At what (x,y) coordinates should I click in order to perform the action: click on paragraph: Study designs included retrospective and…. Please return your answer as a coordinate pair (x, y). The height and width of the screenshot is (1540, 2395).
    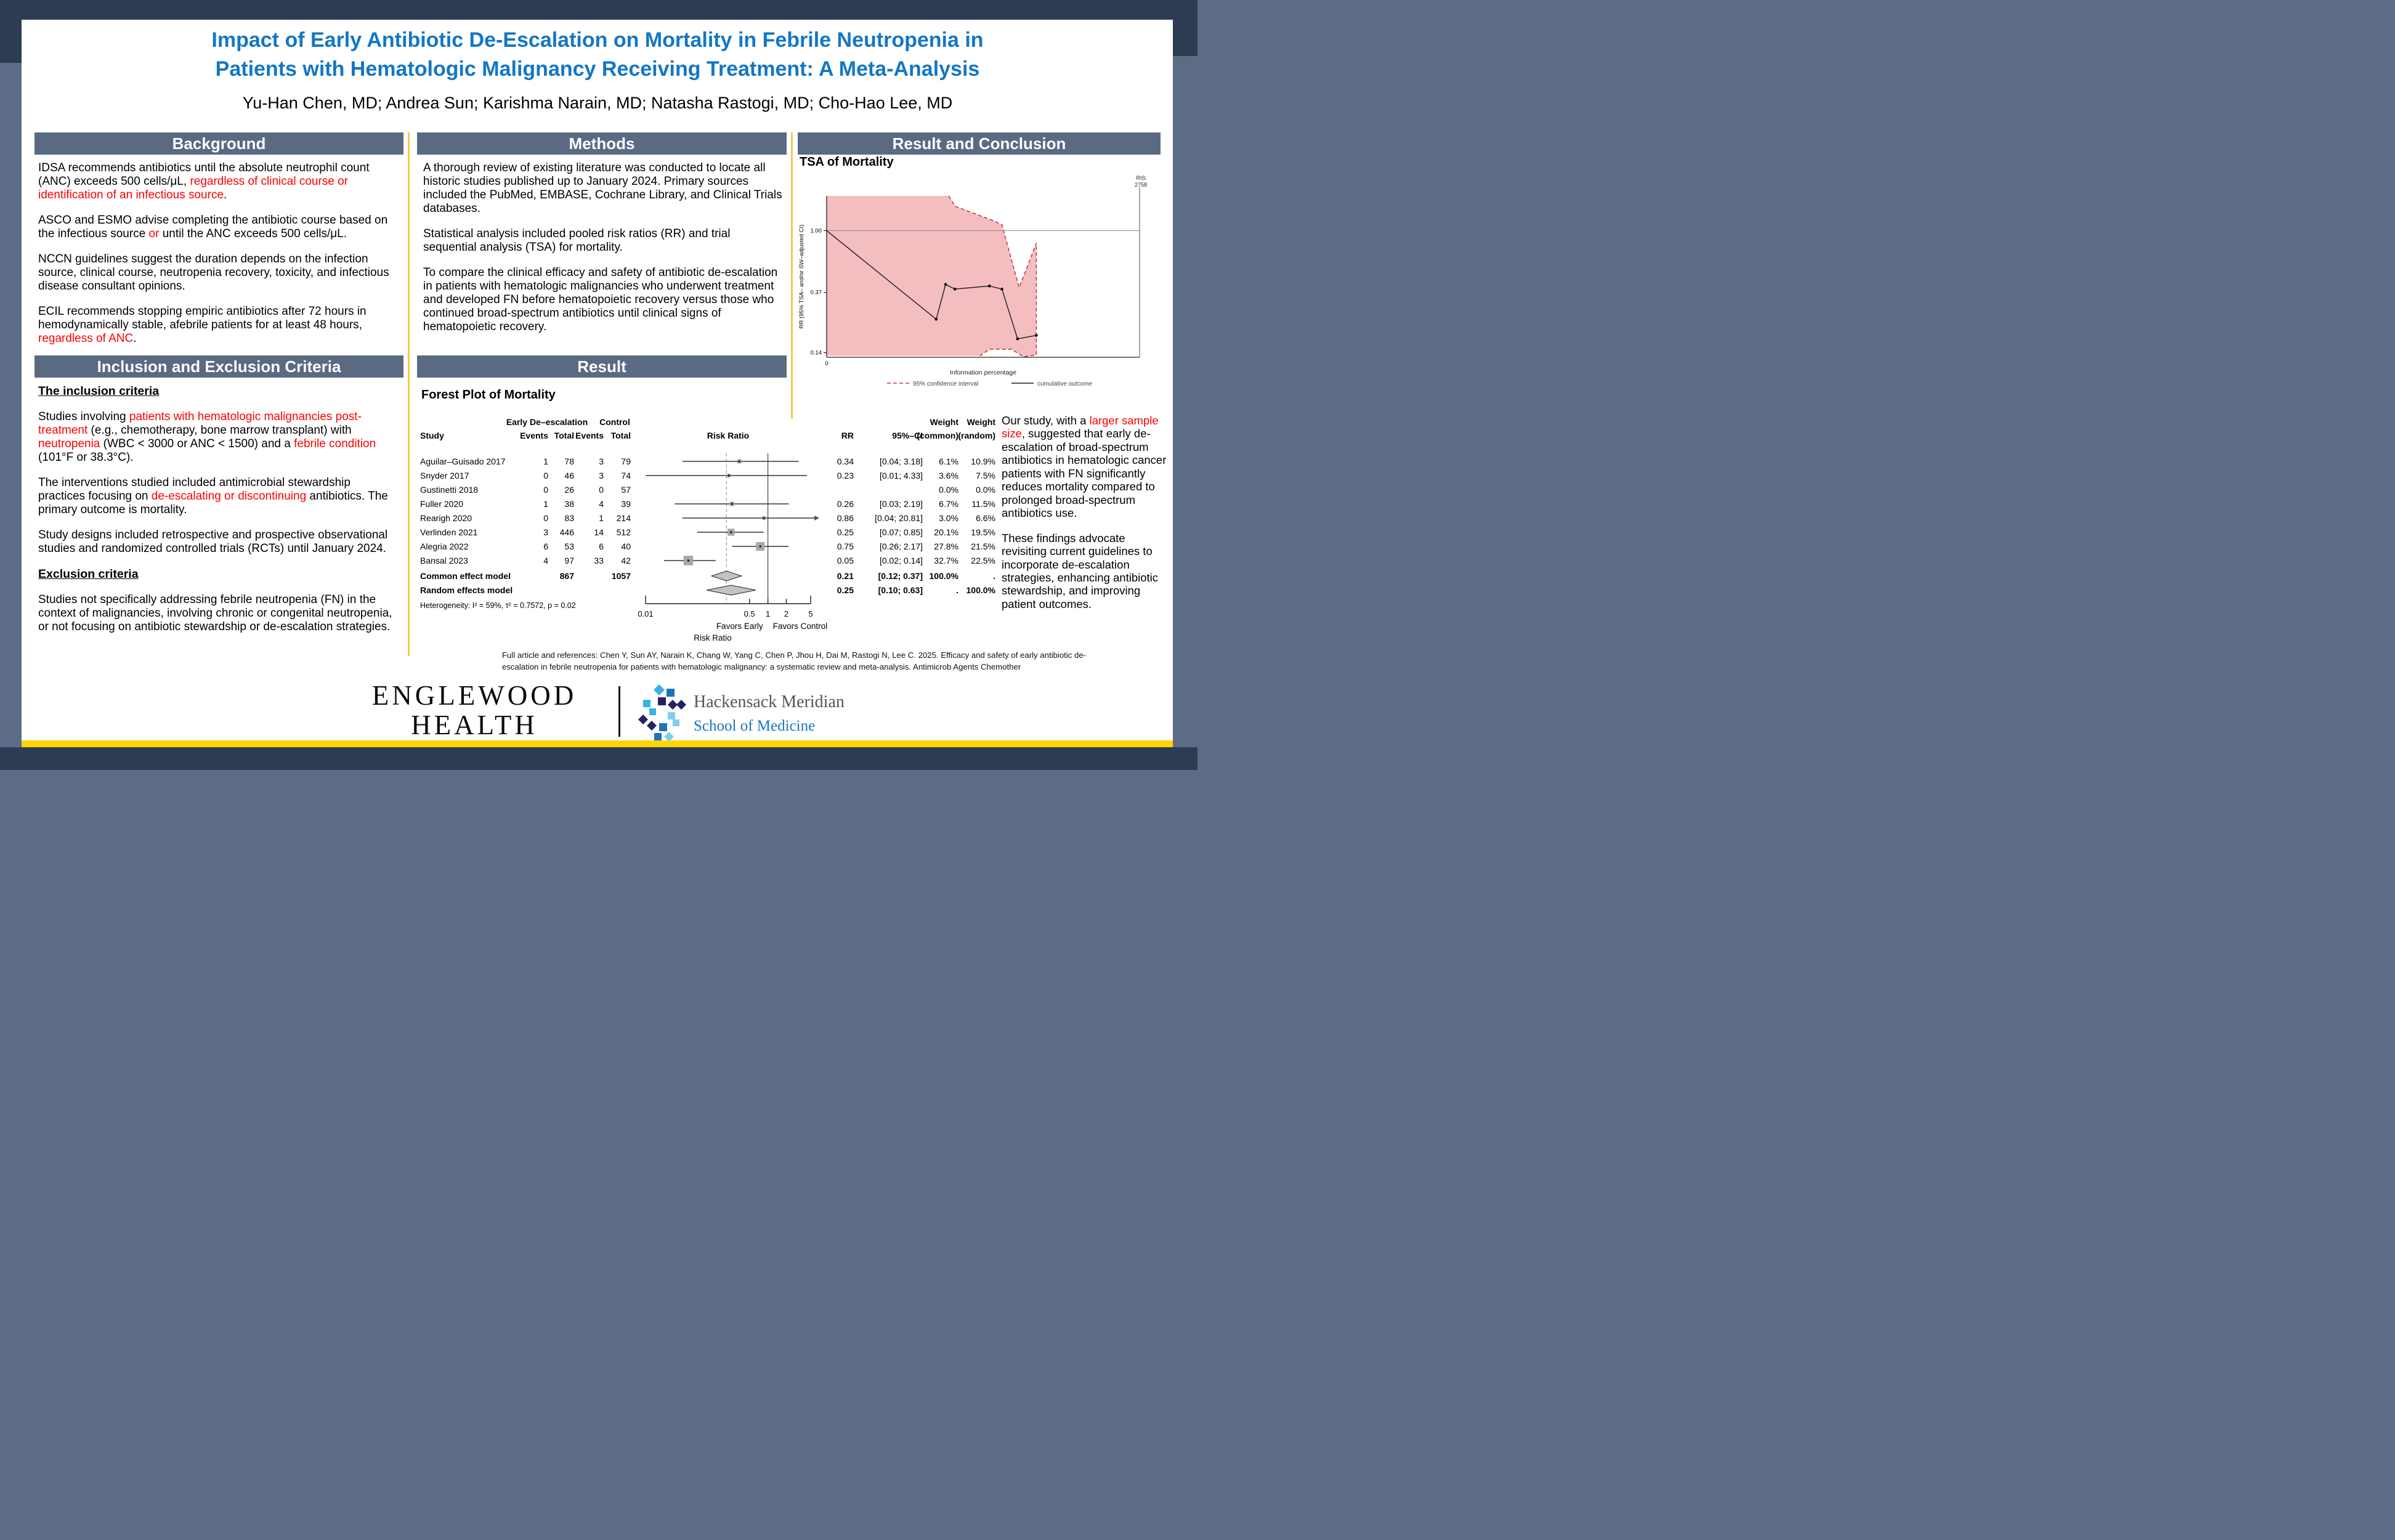
    Looking at the image, I should click on (213, 541).